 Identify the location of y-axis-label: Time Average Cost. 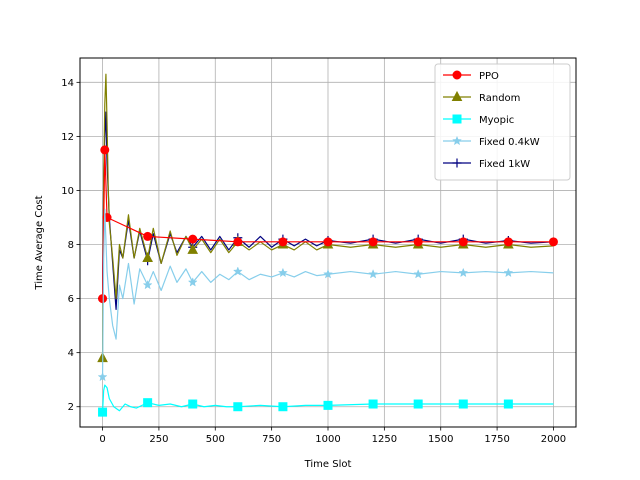
(39, 242).